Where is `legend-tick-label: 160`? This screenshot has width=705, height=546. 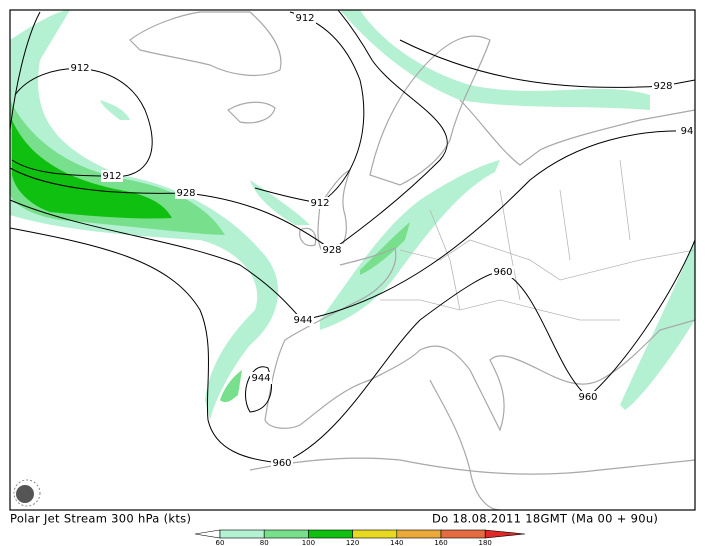
legend-tick-label: 160 is located at coordinates (440, 542).